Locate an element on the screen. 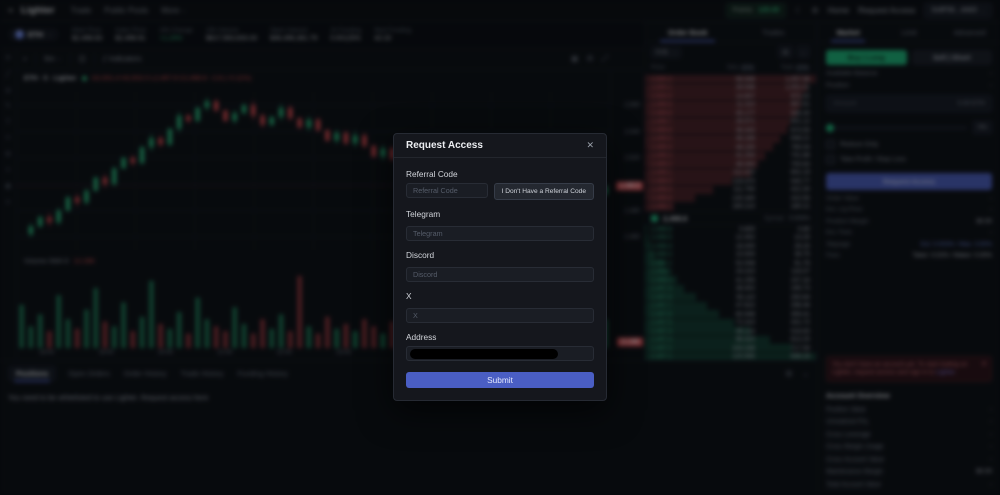  tpsl-checkbox is located at coordinates (830, 159).